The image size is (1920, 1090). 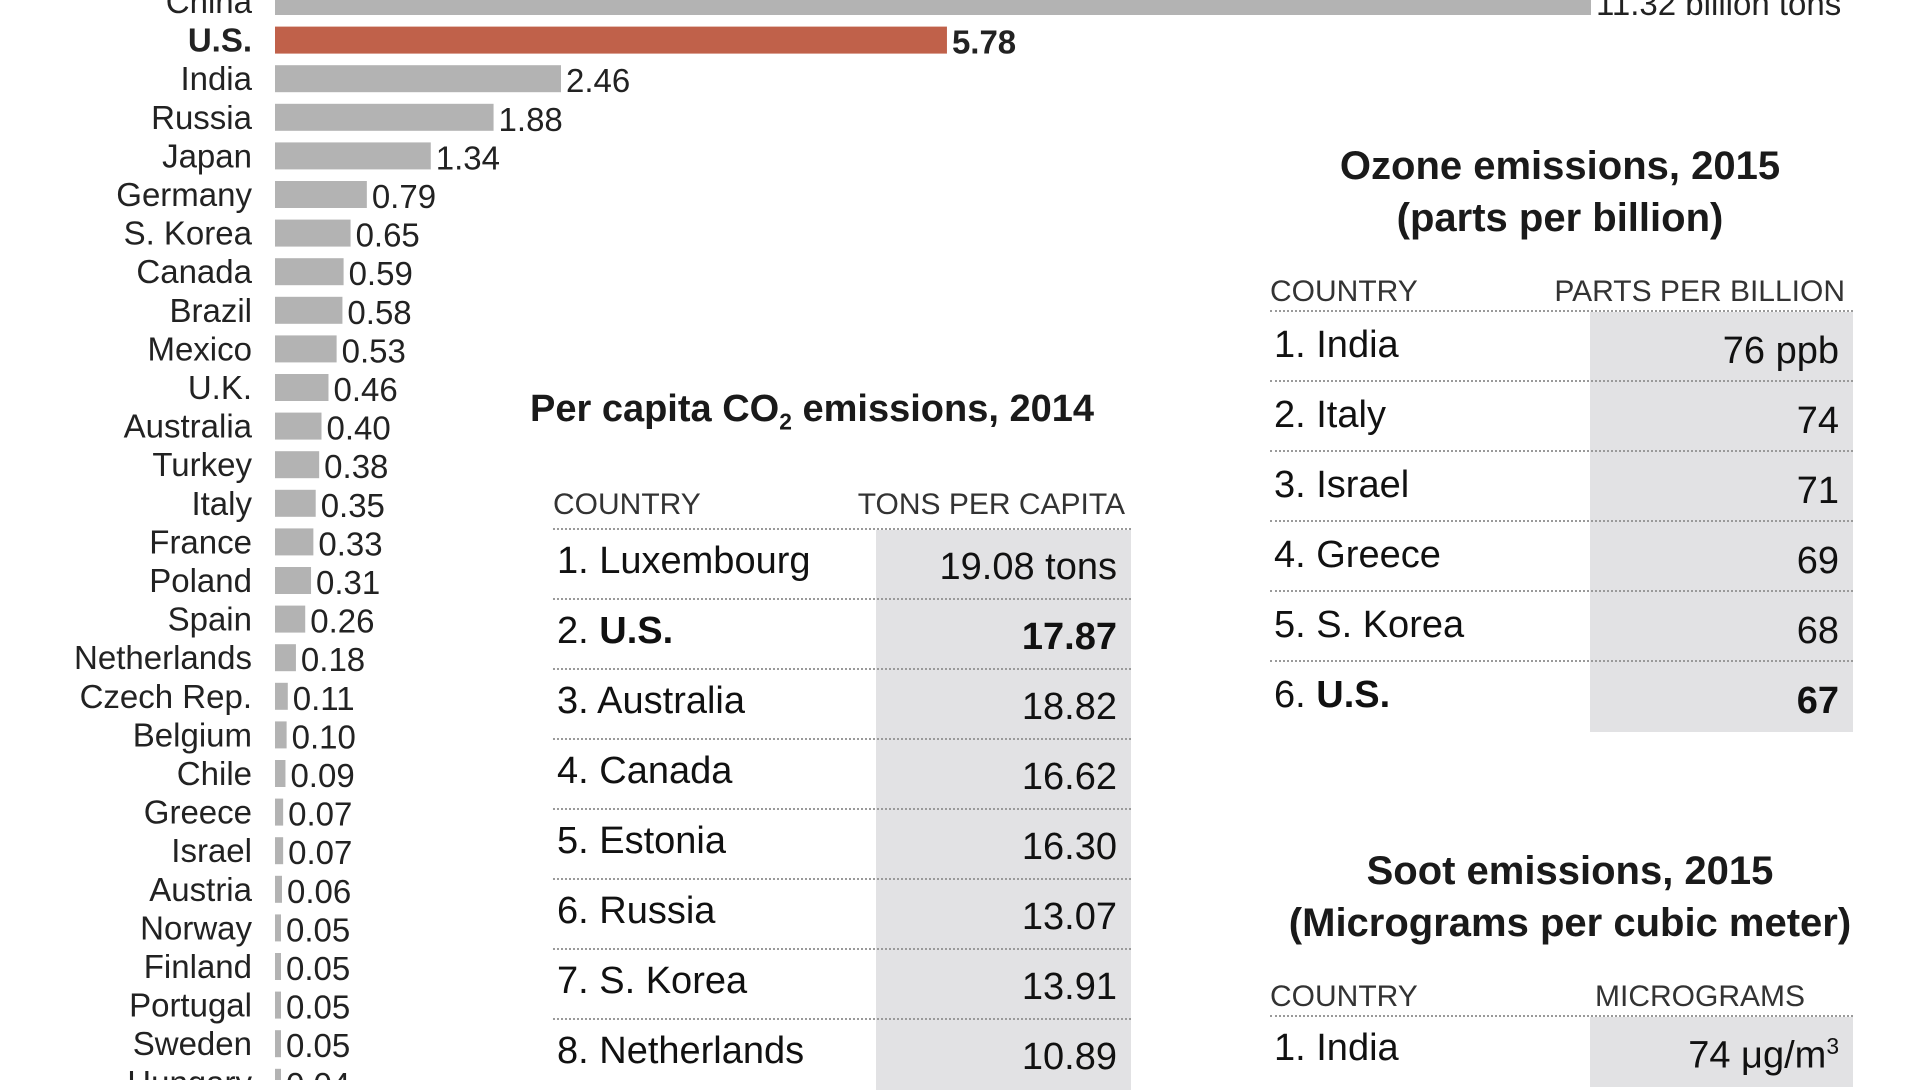 I want to click on category-label-netherlands: Netherlands, so click(x=163, y=657).